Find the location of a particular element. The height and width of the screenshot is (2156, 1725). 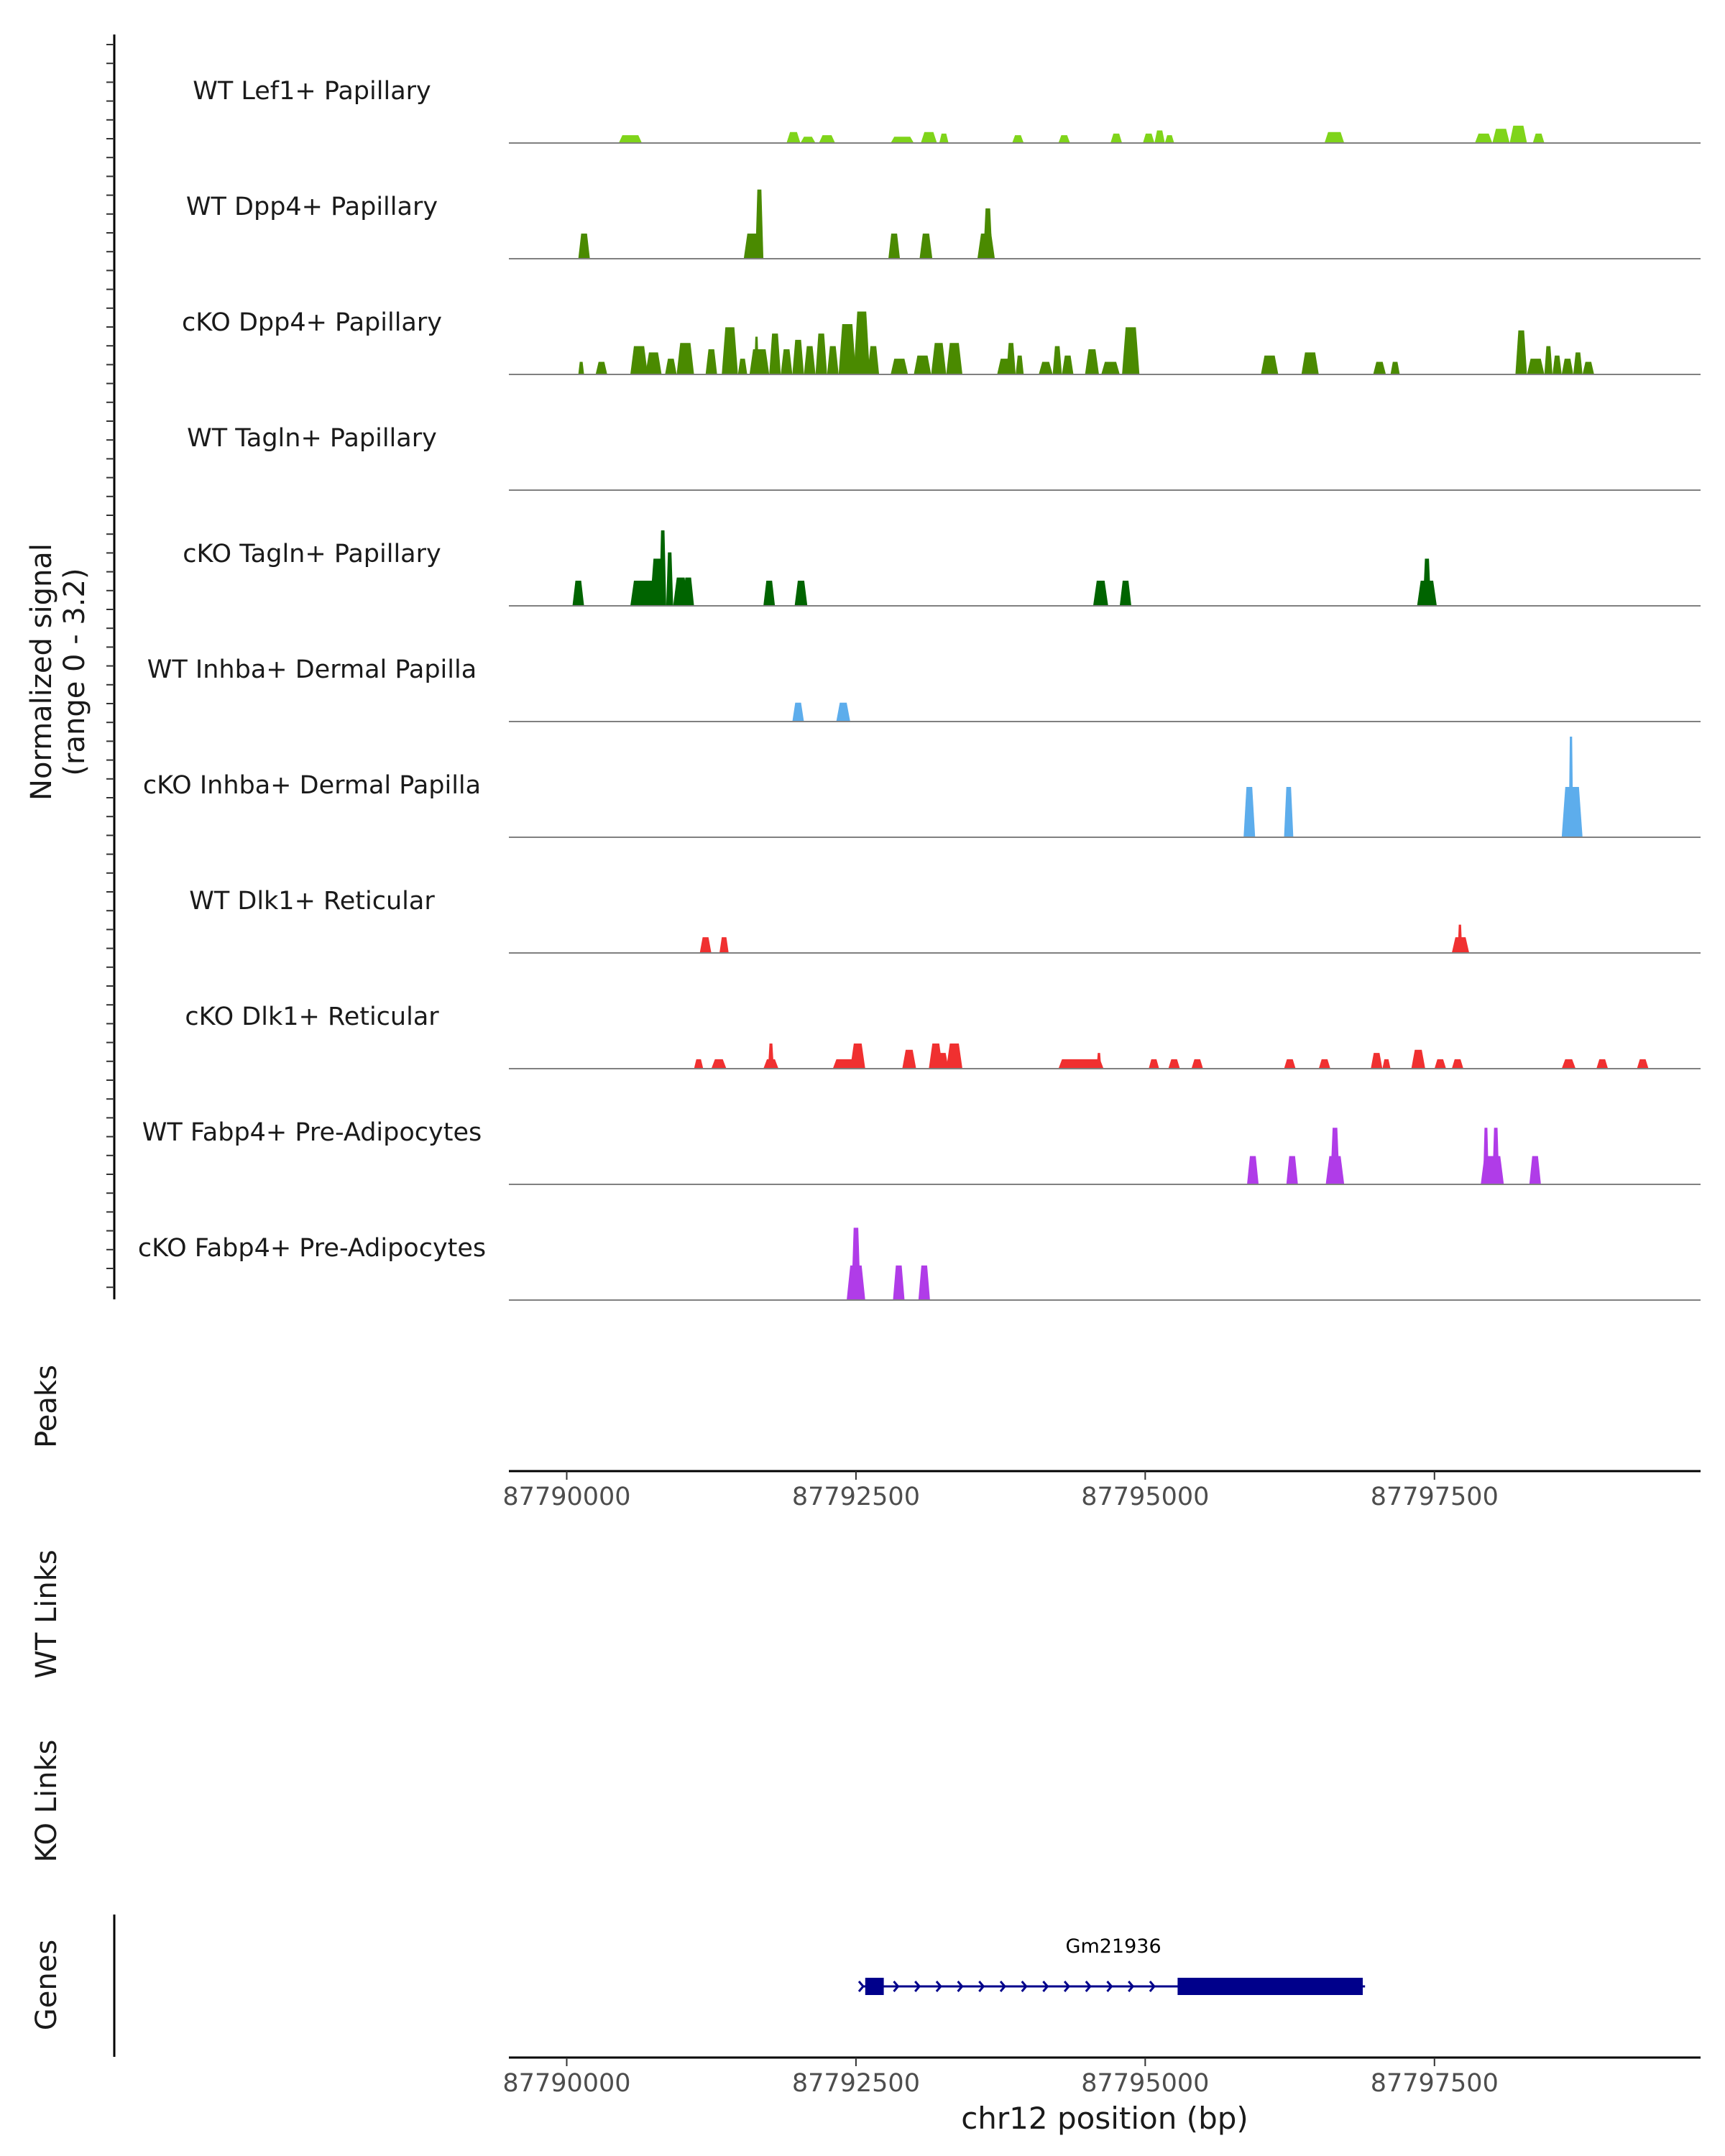

x-tick-label: 87797500 is located at coordinates (1435, 2083).